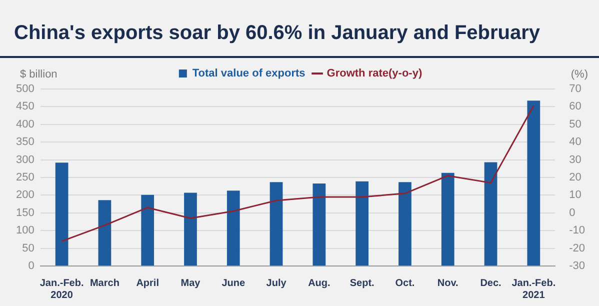 Image resolution: width=599 pixels, height=306 pixels. I want to click on x-tick-label: July, so click(276, 283).